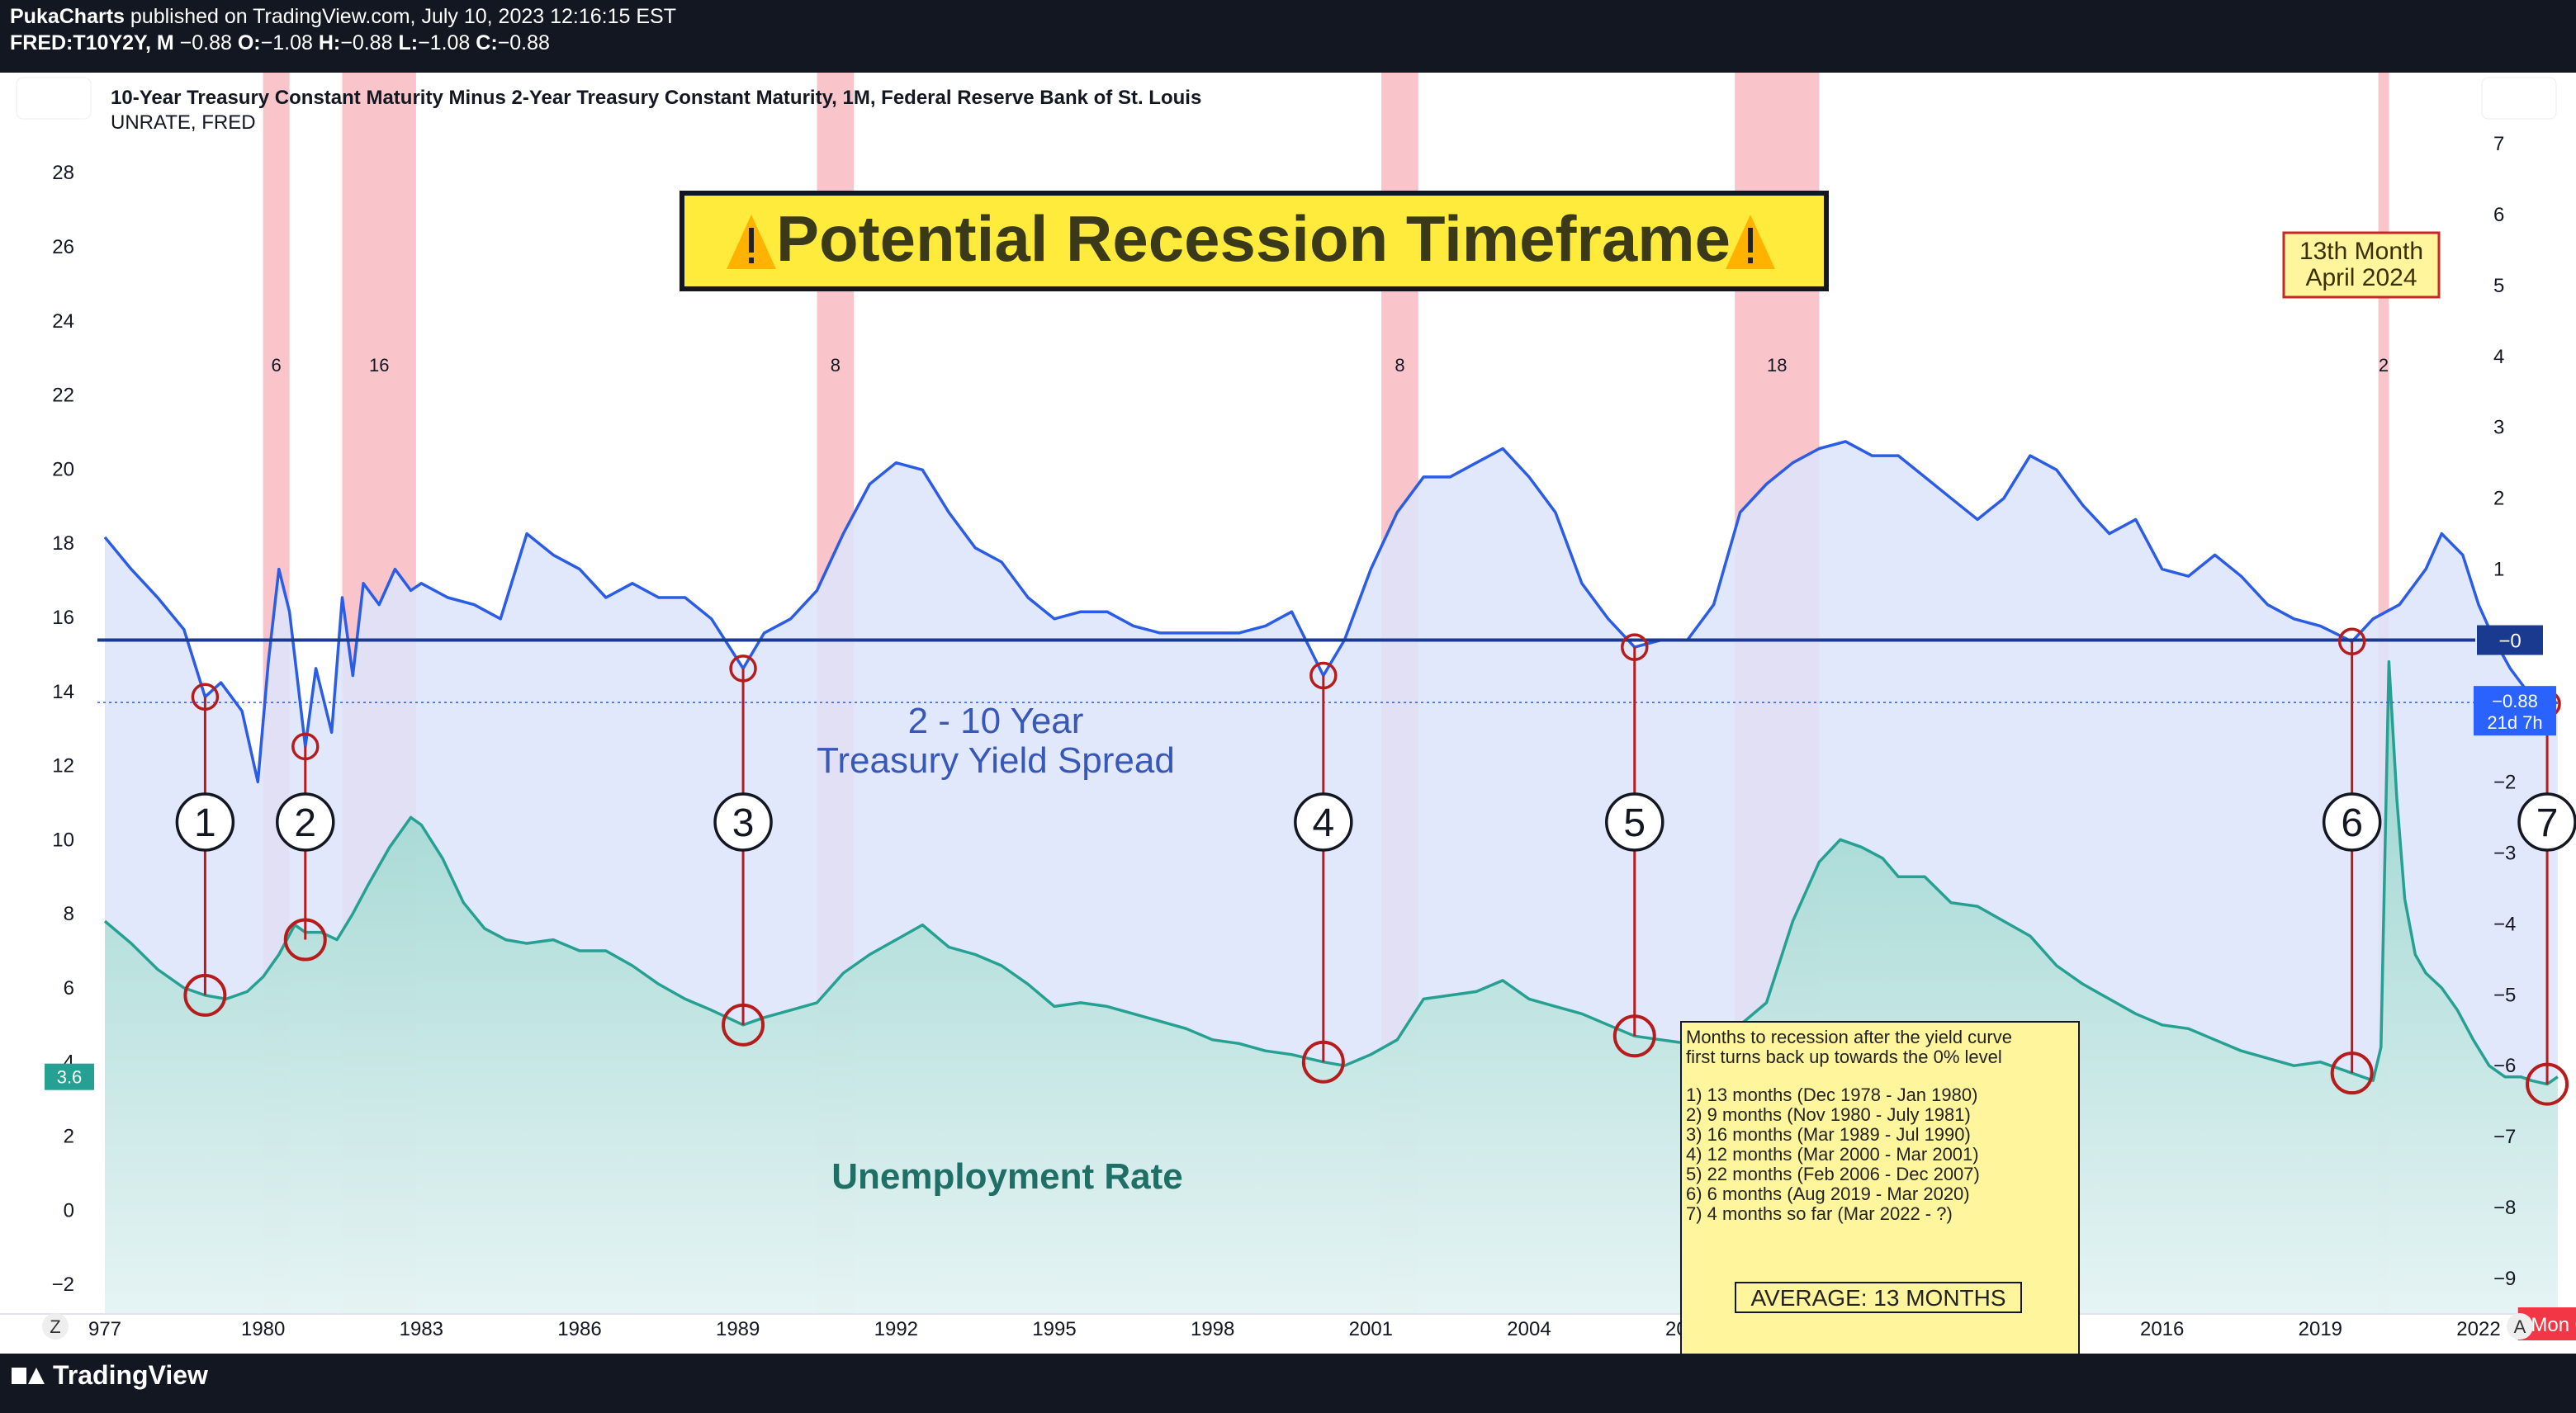  Describe the element at coordinates (996, 760) in the screenshot. I see `spread-label-line2: Treasury Yield Spread` at that location.